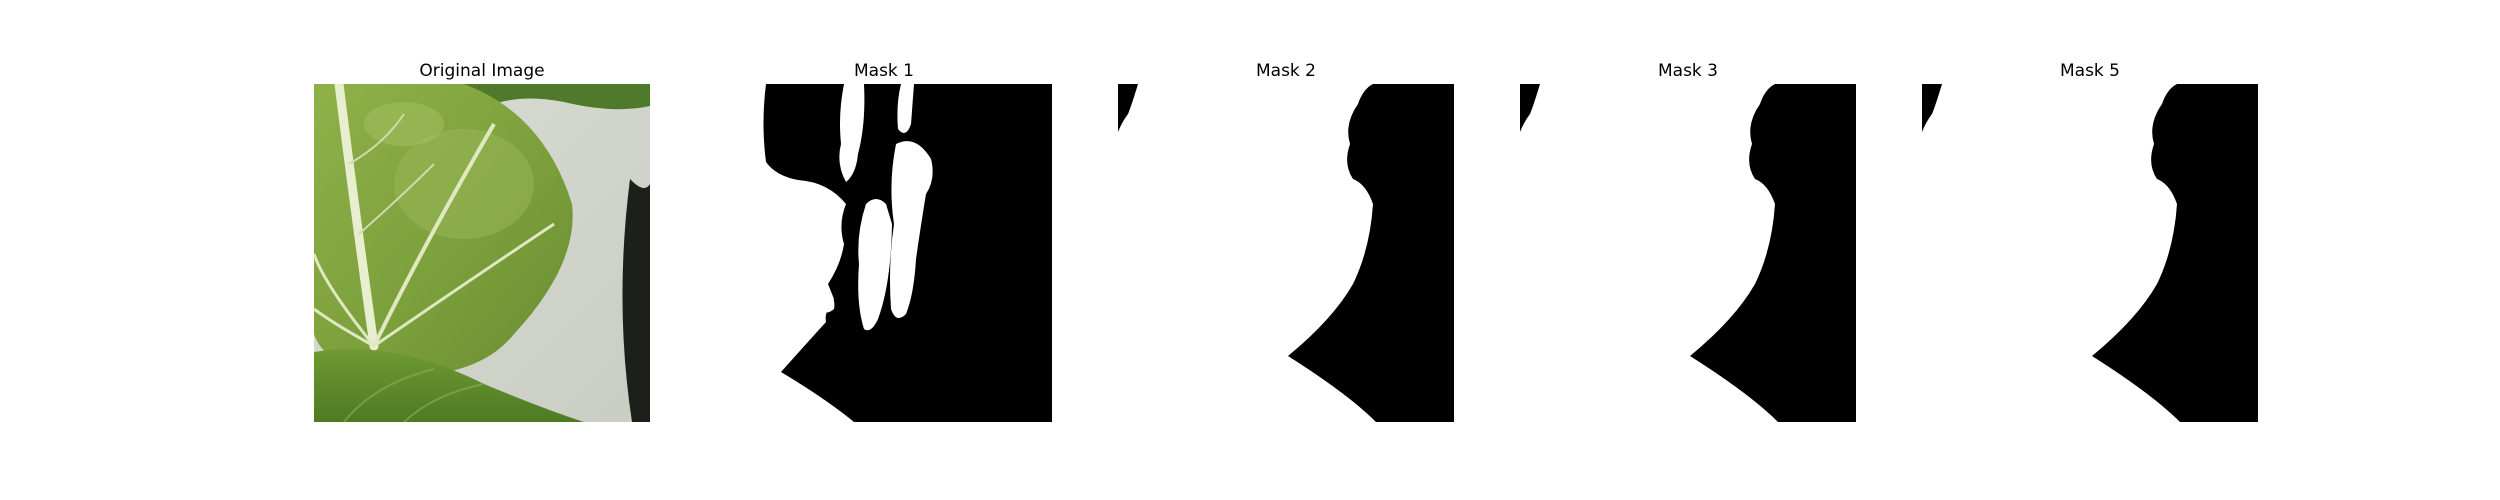 This screenshot has width=2500, height=500. I want to click on panel-original-image: Original Image, so click(482, 250).